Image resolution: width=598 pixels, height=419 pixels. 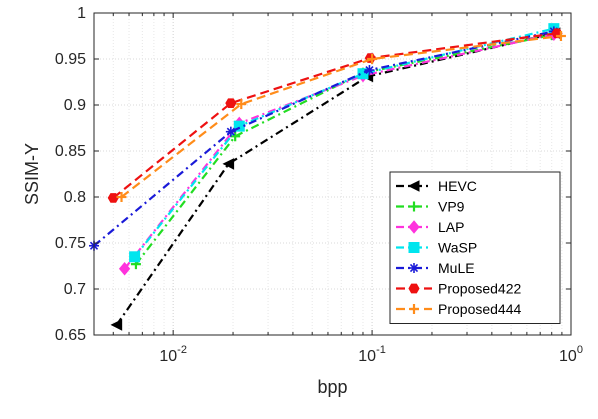 I want to click on legend-item-hevc: HEVC, so click(x=436, y=186).